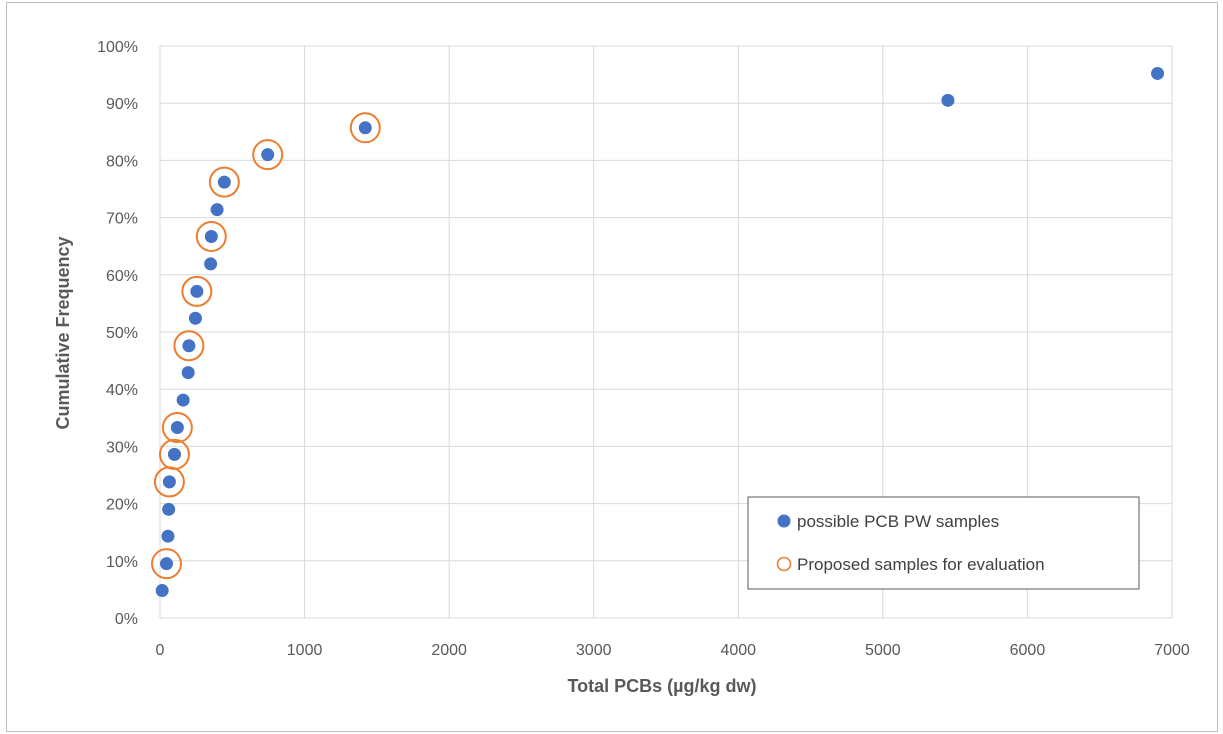 Image resolution: width=1223 pixels, height=734 pixels. Describe the element at coordinates (122, 161) in the screenshot. I see `y-tick-label: 80%` at that location.